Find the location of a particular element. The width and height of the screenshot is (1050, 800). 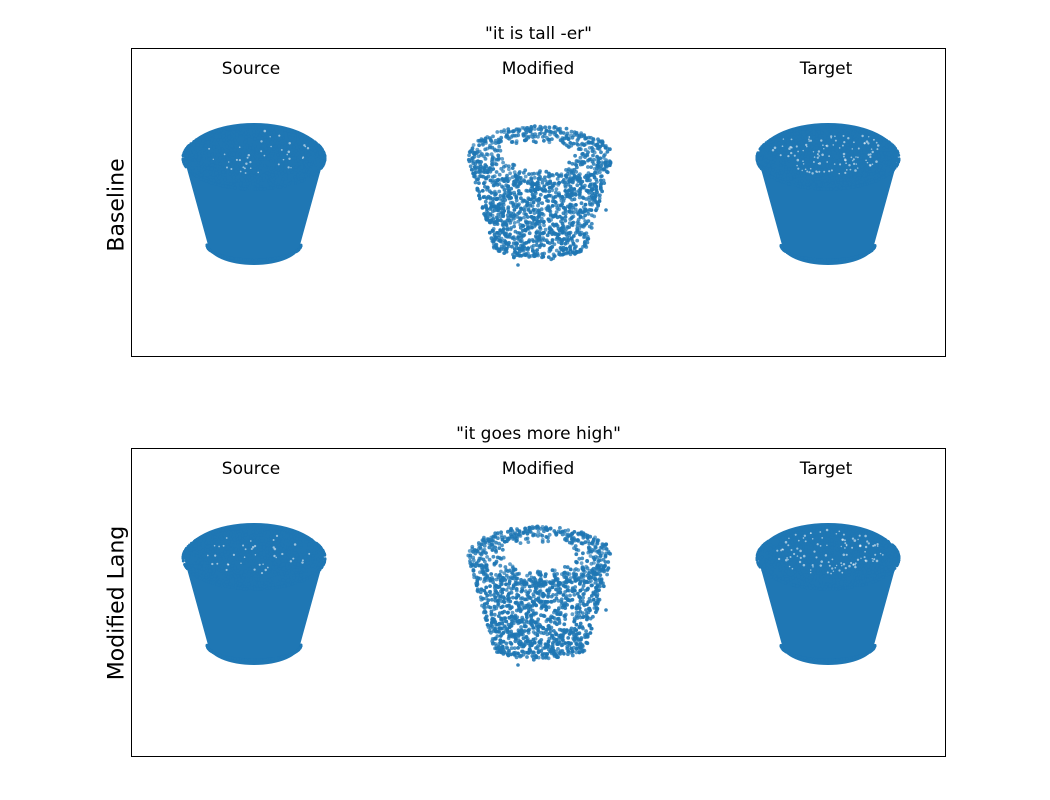

panel-1-title: "it is tall -er" is located at coordinates (538, 34).